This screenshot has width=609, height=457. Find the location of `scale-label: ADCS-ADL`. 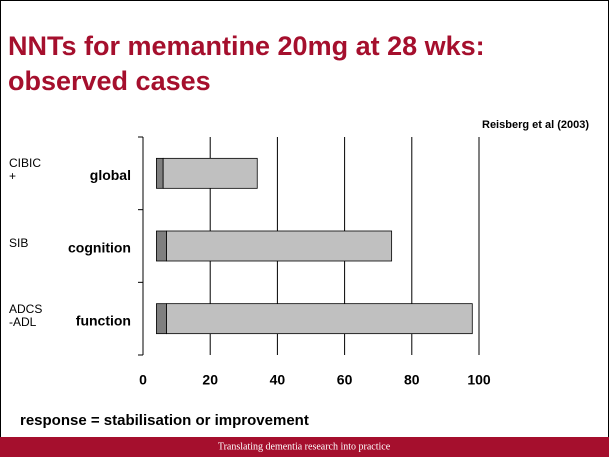

scale-label: ADCS-ADL is located at coordinates (26, 315).